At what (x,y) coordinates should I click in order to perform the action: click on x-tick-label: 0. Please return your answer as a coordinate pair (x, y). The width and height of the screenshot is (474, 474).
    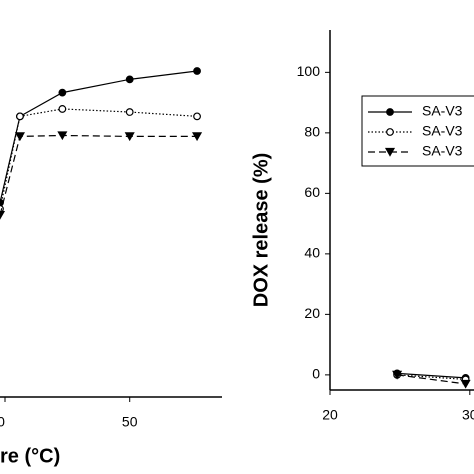
    Looking at the image, I should click on (2, 422).